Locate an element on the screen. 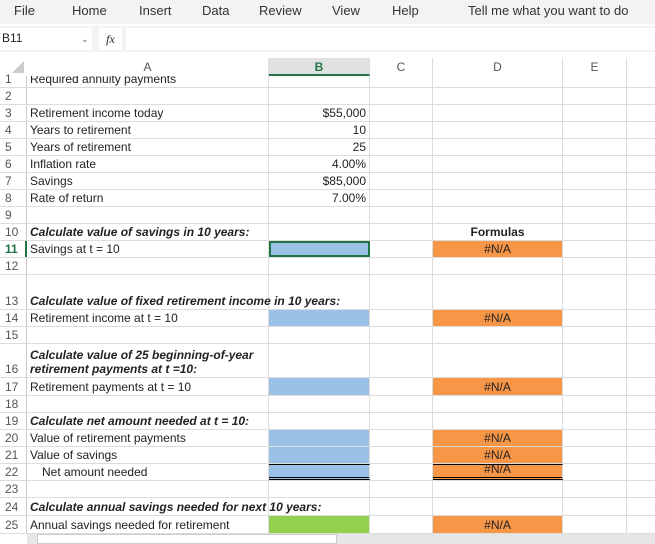 This screenshot has height=544, width=655. cell-b19 is located at coordinates (319, 421).